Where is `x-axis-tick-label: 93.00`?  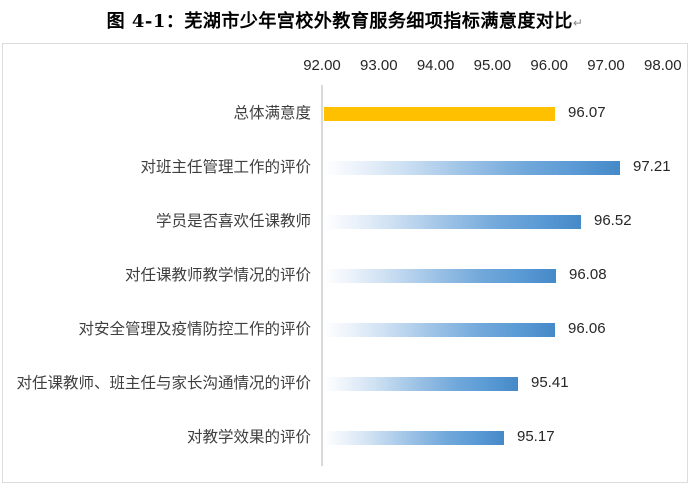
x-axis-tick-label: 93.00 is located at coordinates (379, 65).